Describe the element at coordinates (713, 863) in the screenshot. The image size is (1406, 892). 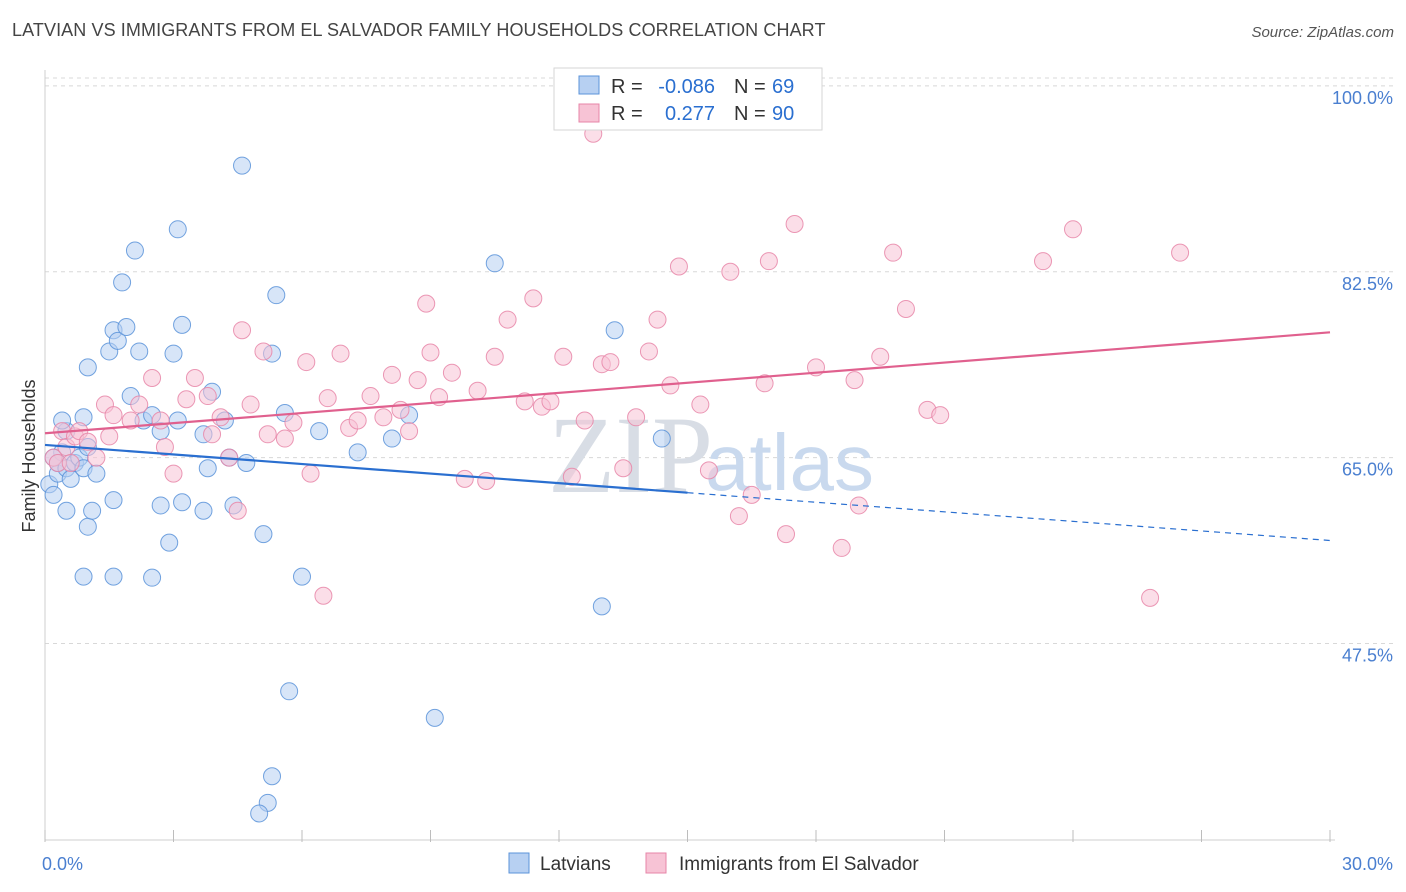
I see `bottom-legend: Latvians Immigrants from El Salvador` at that location.